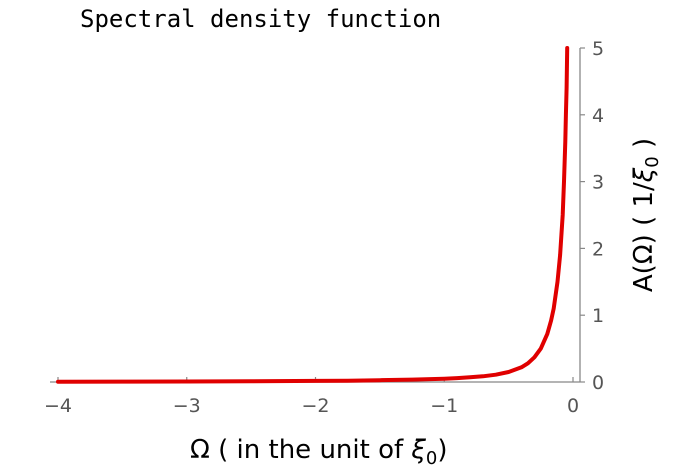 The width and height of the screenshot is (699, 468). I want to click on y-axis-ticks: 0 1 2 3 4 5, so click(592, 216).